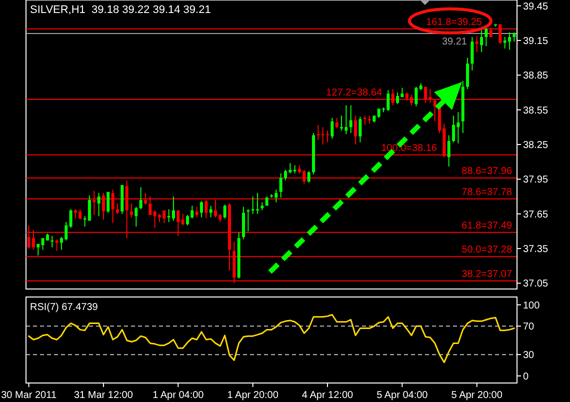 This screenshot has height=402, width=570. Describe the element at coordinates (535, 284) in the screenshot. I see `y-tick-label: 37.05` at that location.